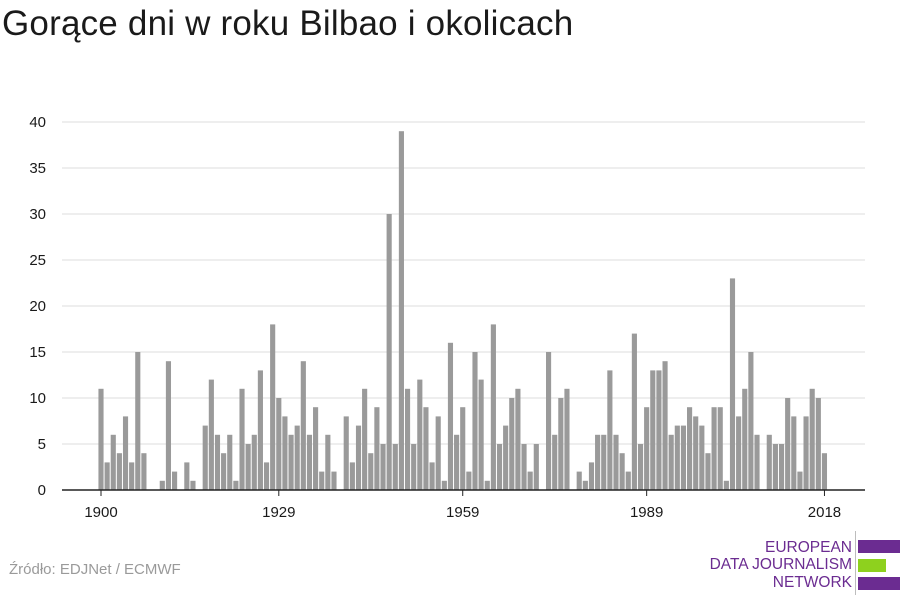 The height and width of the screenshot is (600, 900). What do you see at coordinates (788, 444) in the screenshot?
I see `bar-2012` at bounding box center [788, 444].